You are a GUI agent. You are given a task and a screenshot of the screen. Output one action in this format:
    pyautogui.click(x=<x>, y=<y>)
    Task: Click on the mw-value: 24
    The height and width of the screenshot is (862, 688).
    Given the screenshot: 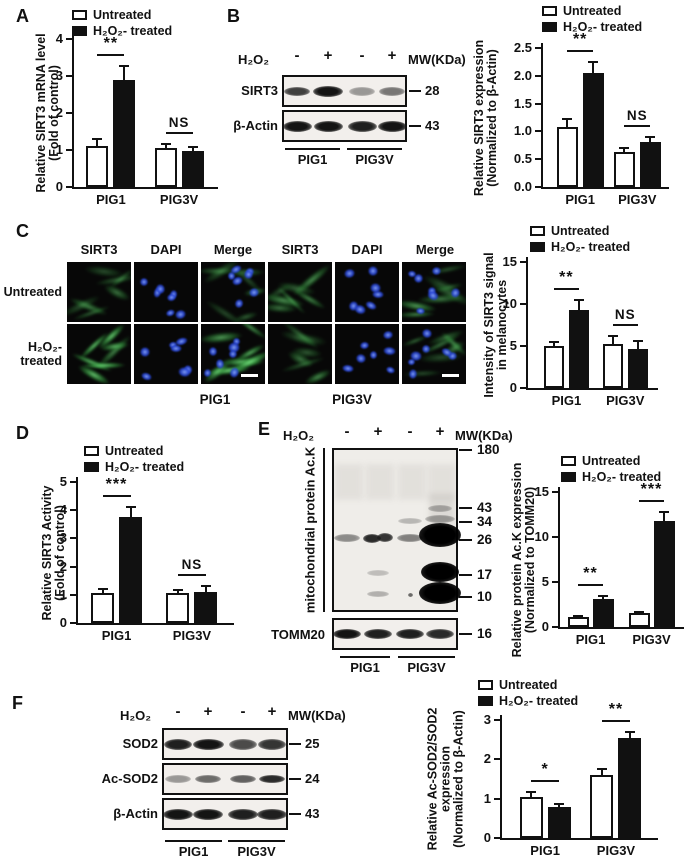 What is the action you would take?
    pyautogui.click(x=312, y=778)
    